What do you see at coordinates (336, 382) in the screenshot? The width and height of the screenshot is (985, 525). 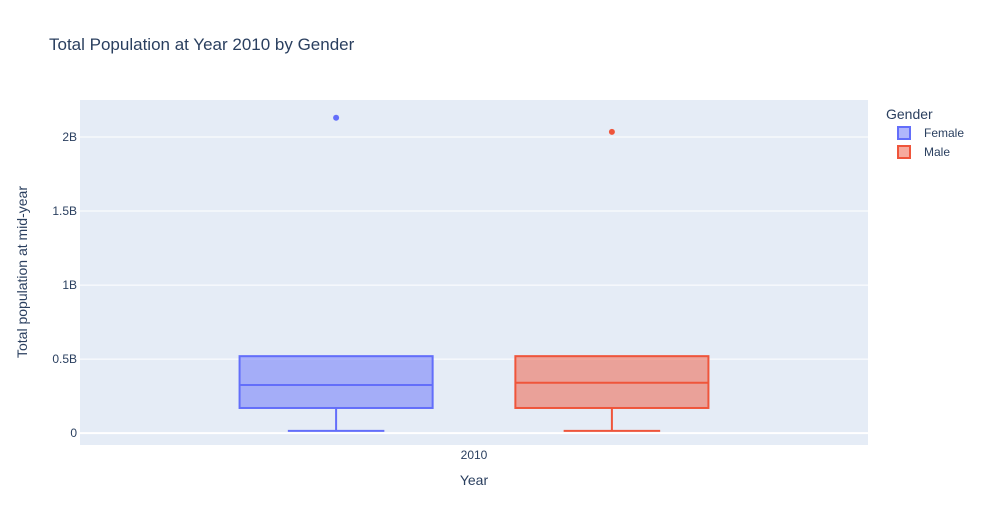 I see `box-iqr` at bounding box center [336, 382].